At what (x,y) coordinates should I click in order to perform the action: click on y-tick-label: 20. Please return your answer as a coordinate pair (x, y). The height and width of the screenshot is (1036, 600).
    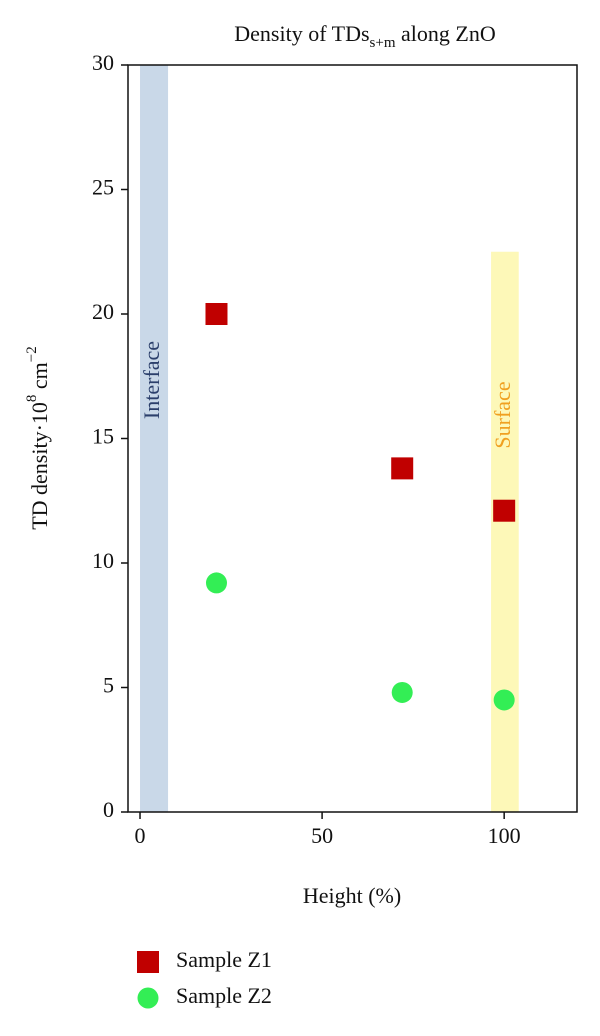
    Looking at the image, I should click on (103, 311).